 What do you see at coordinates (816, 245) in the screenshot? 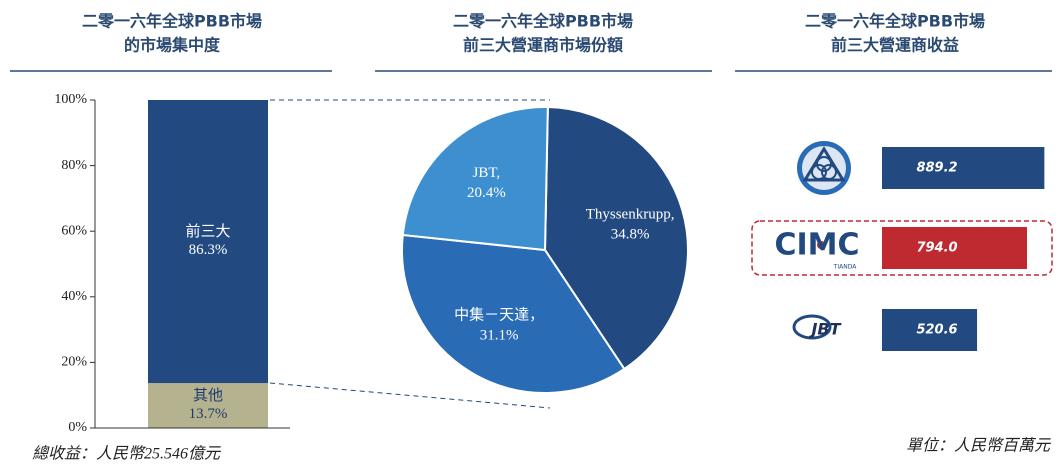
I see `logo-text: CIMC` at bounding box center [816, 245].